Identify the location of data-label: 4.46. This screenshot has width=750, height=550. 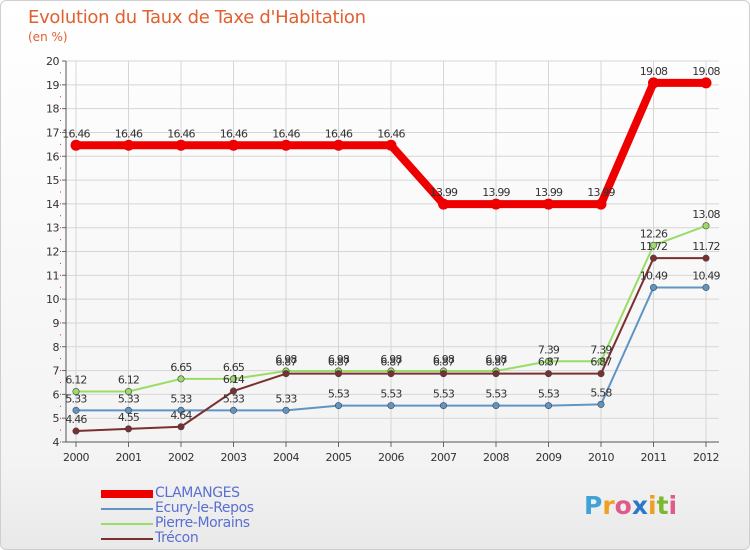
(76, 419).